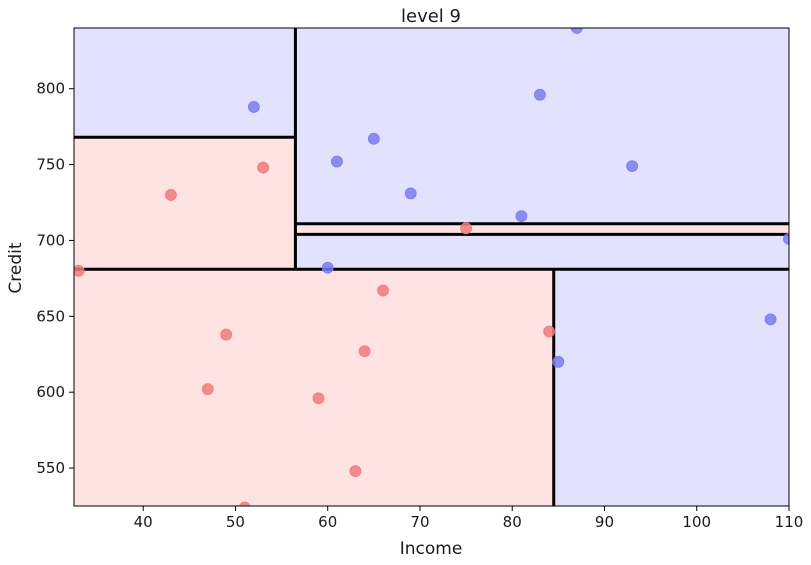 The image size is (811, 565). I want to click on y-tick-label: 650, so click(50, 316).